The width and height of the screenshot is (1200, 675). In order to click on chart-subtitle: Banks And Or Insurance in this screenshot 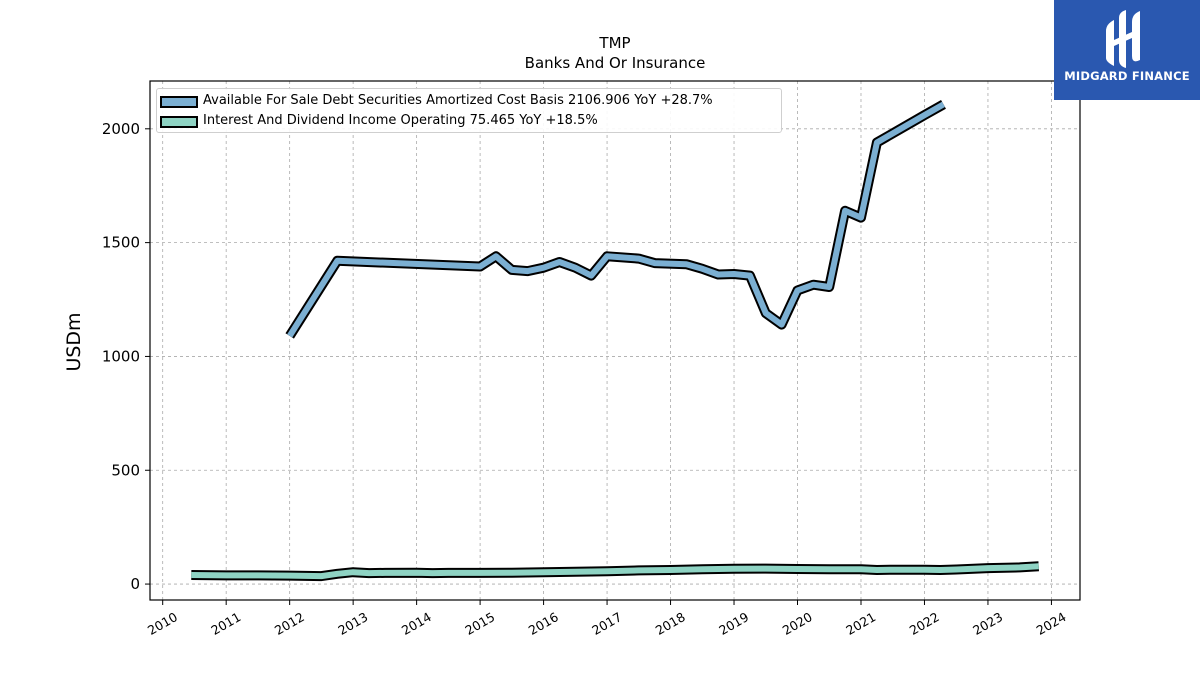, I will do `click(615, 63)`.